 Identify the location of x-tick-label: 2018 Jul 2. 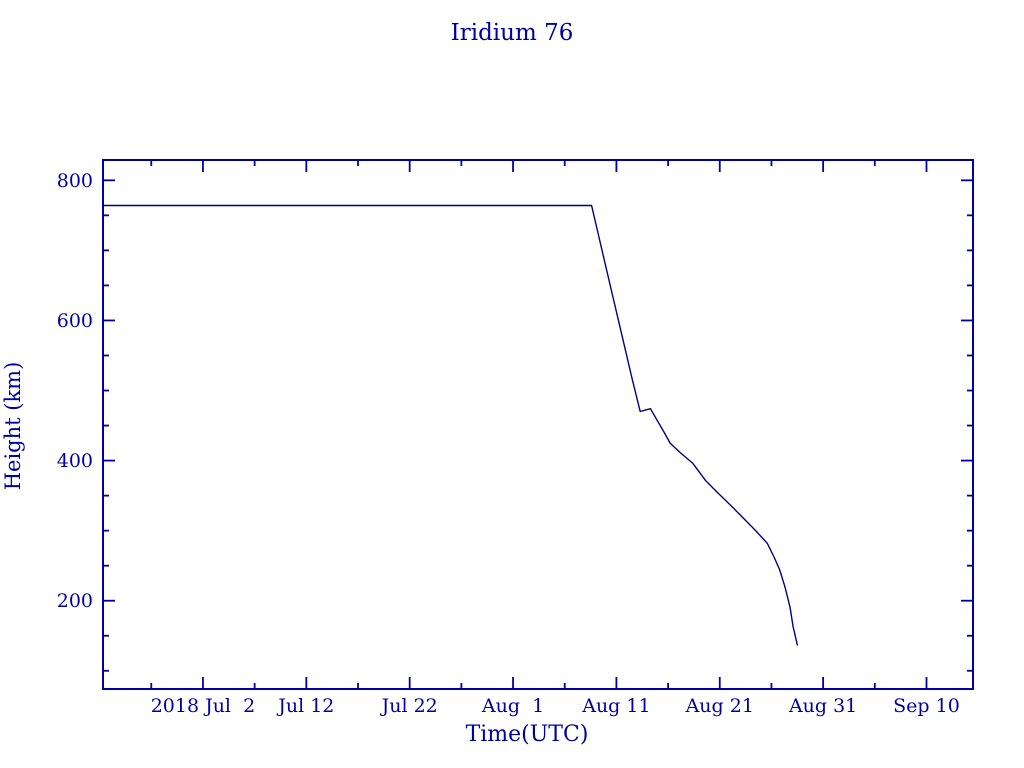
(203, 706).